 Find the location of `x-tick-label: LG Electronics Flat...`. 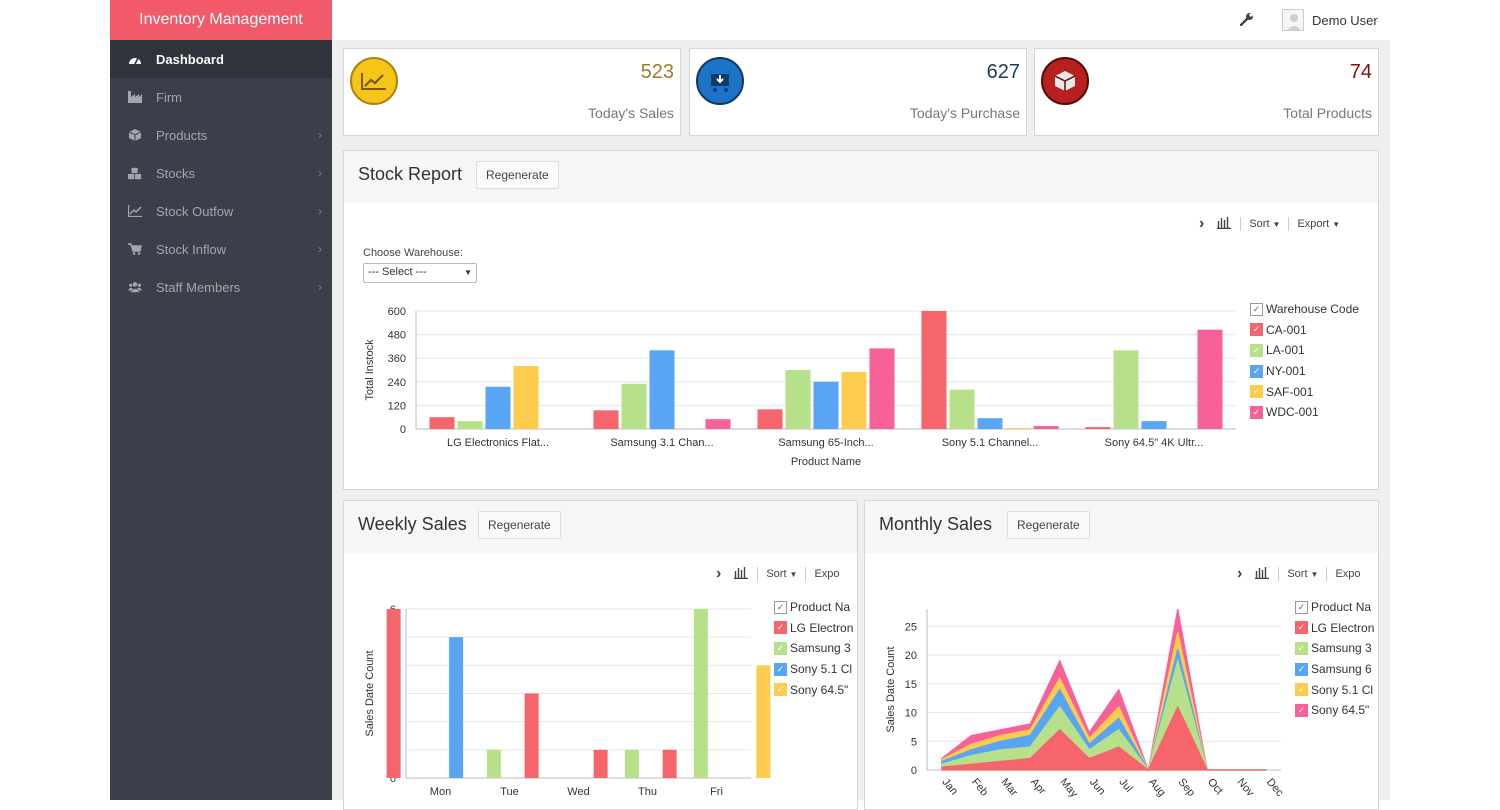

x-tick-label: LG Electronics Flat... is located at coordinates (498, 443).